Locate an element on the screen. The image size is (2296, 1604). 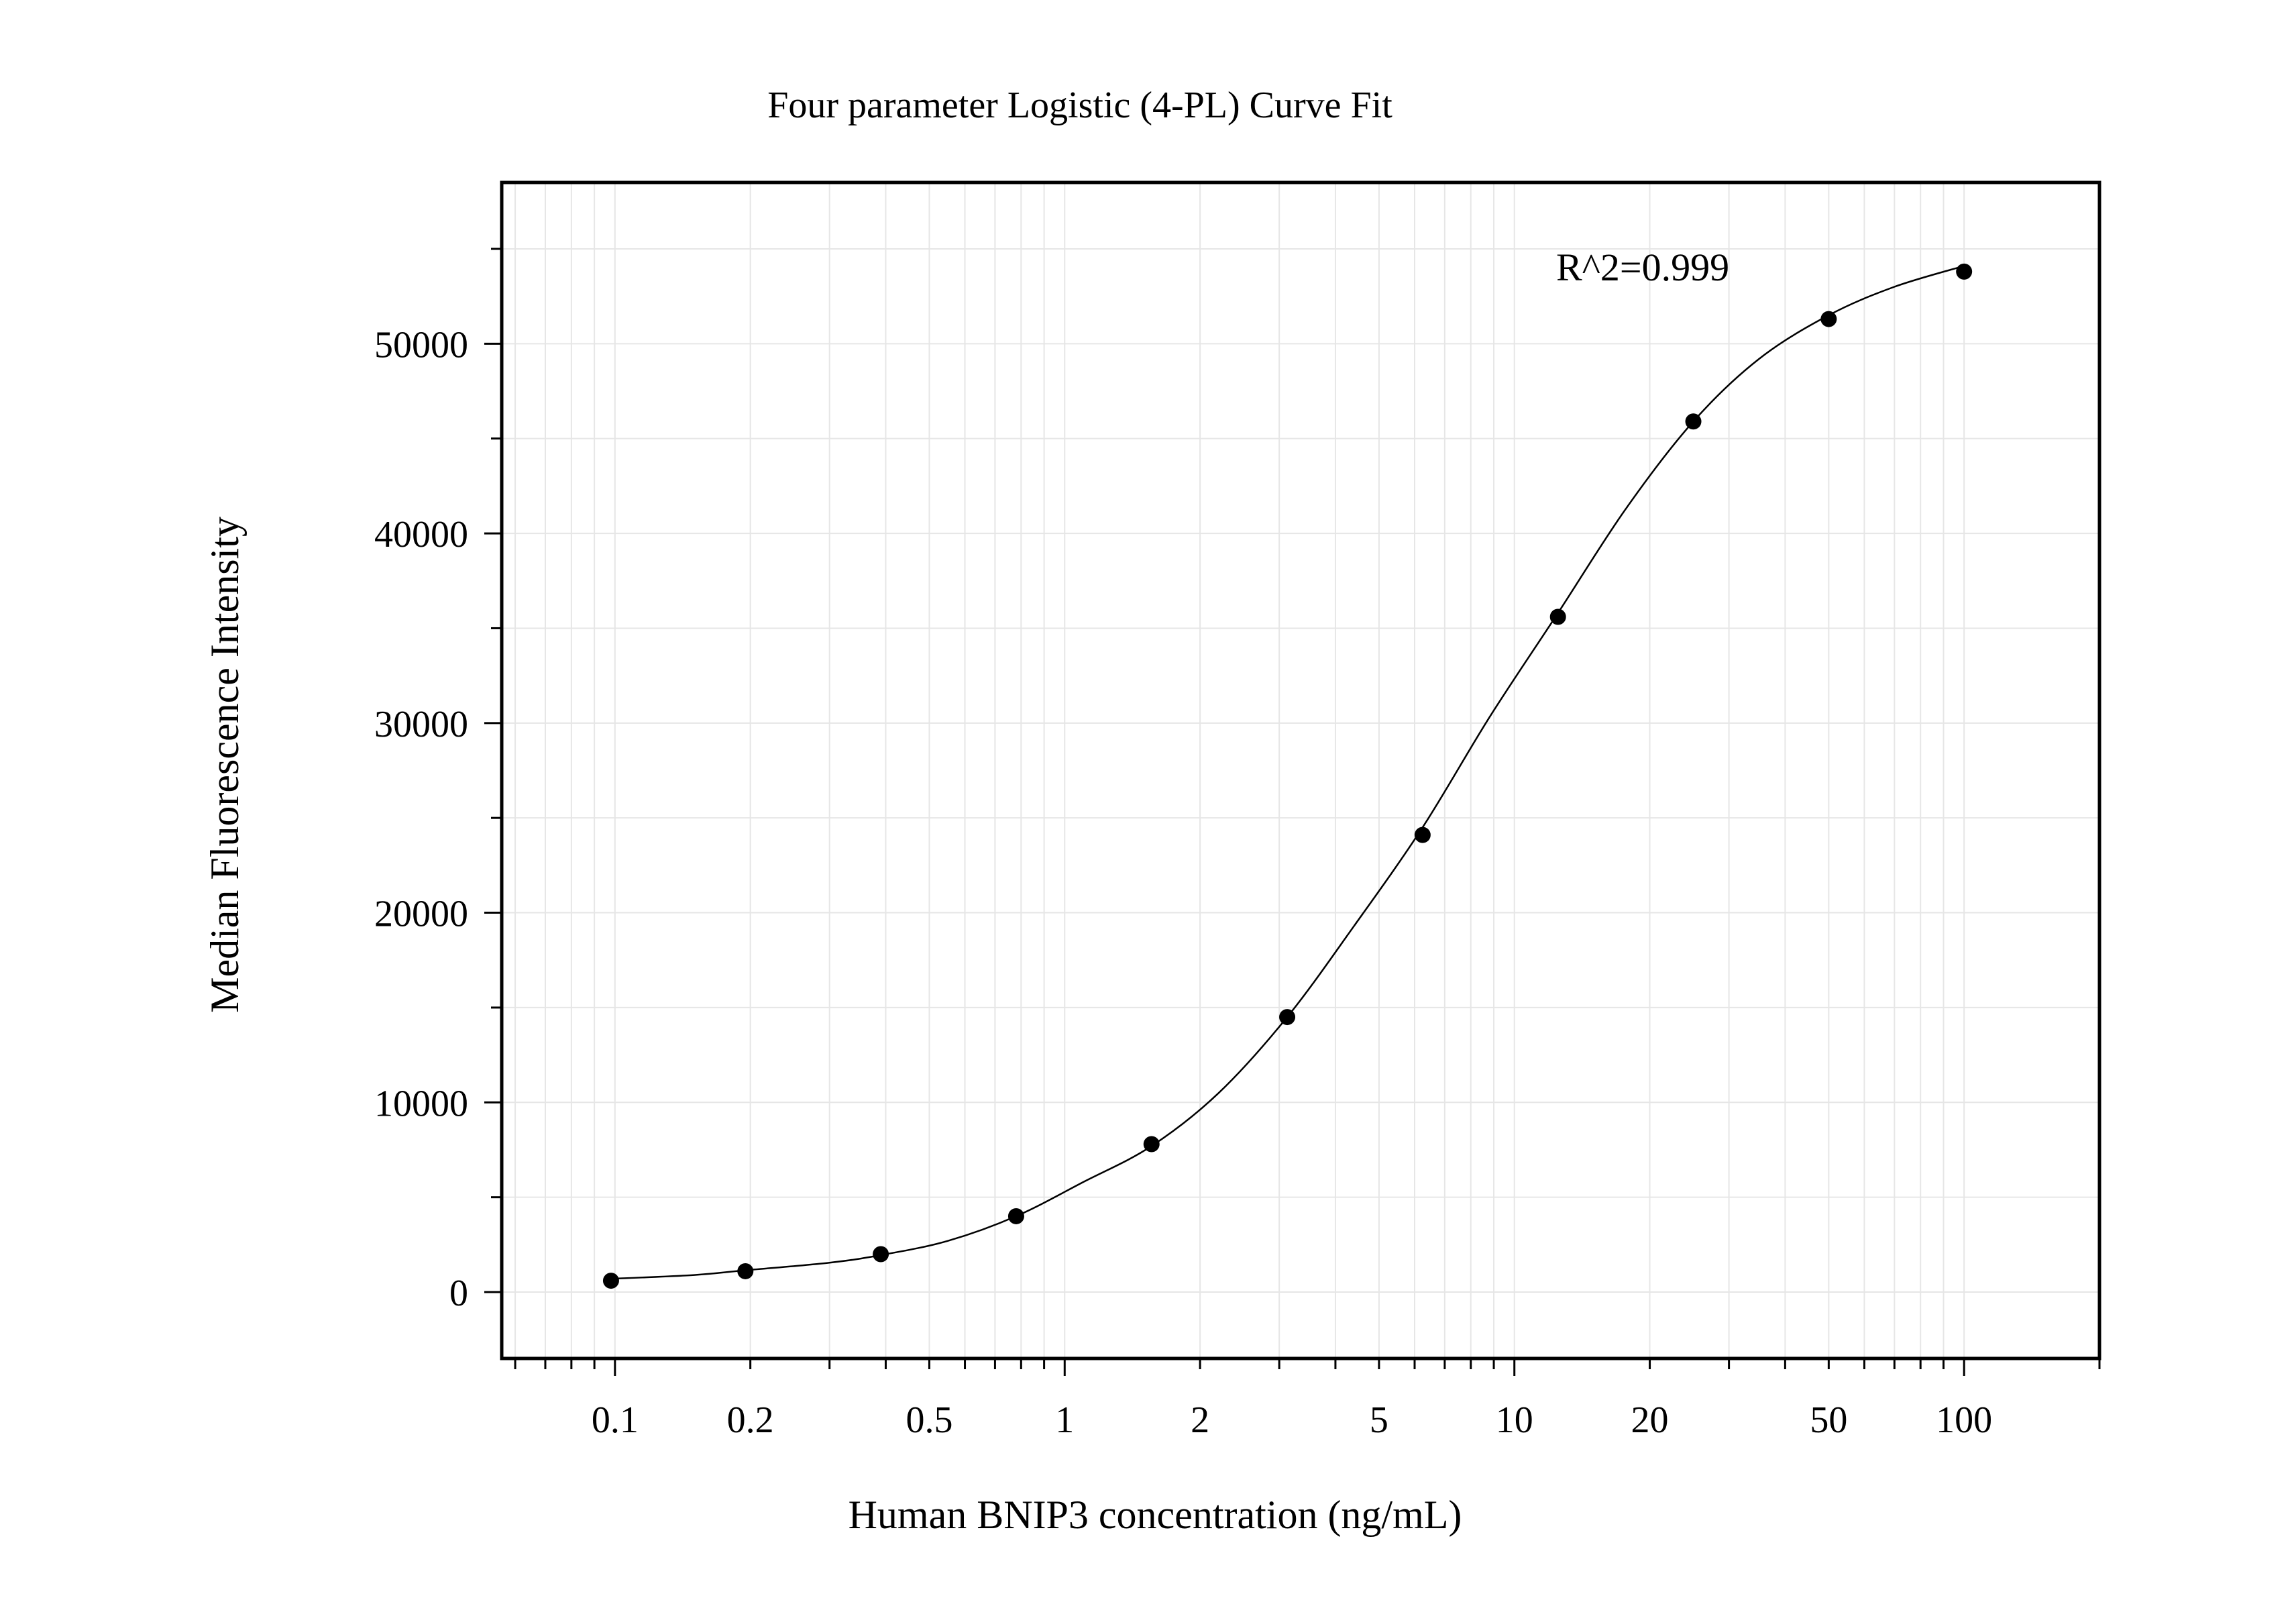
x-tick-label: 1 is located at coordinates (1064, 1420).